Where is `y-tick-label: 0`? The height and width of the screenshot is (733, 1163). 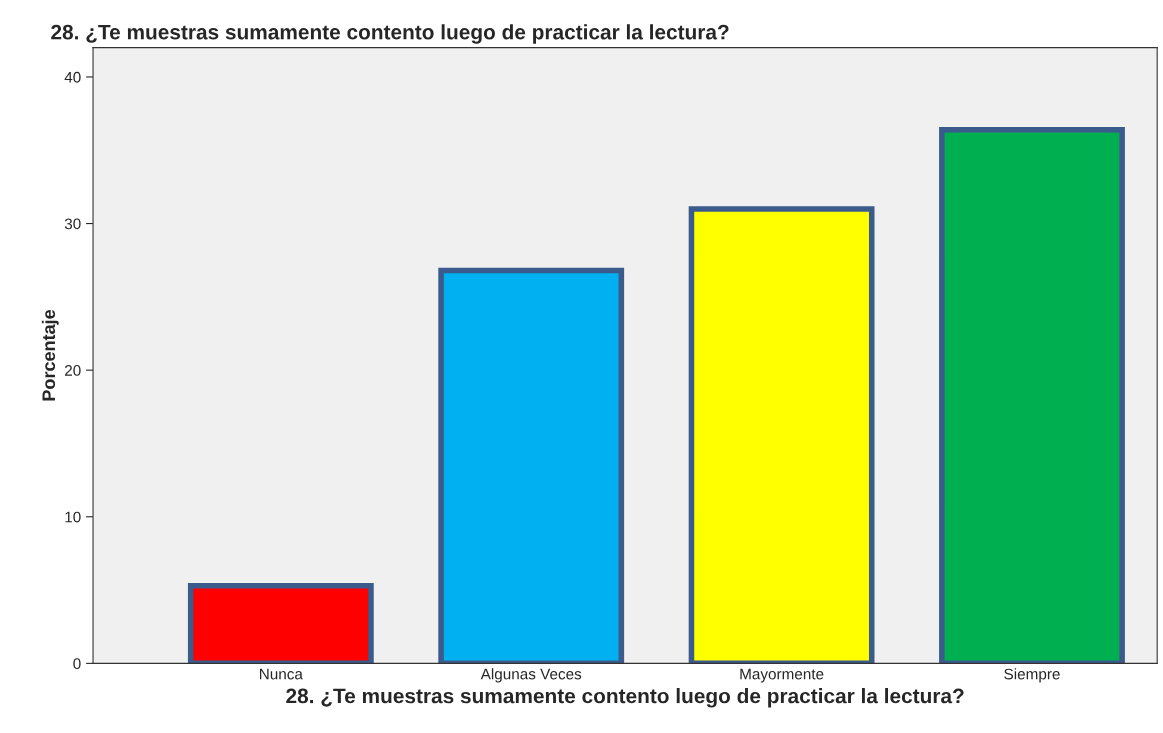
y-tick-label: 0 is located at coordinates (77, 664).